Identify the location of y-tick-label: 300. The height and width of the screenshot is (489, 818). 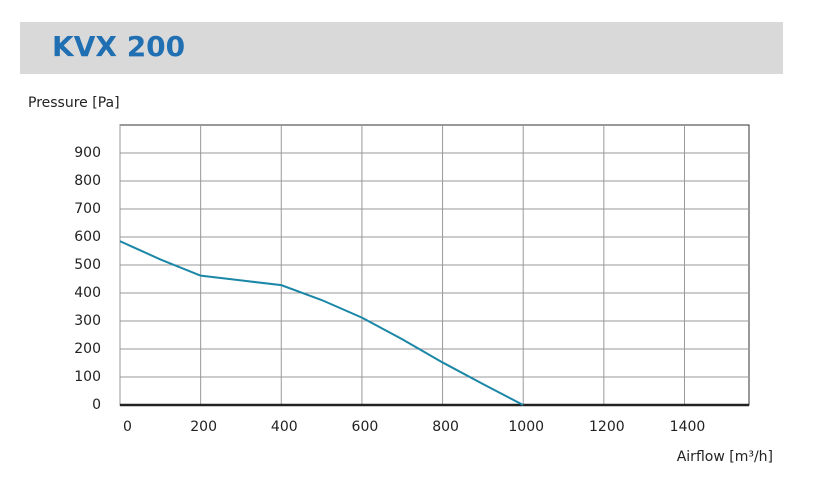
(87, 321).